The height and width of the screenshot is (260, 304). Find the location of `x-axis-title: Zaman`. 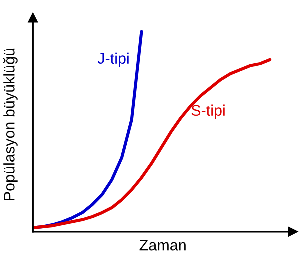

x-axis-title: Zaman is located at coordinates (163, 245).